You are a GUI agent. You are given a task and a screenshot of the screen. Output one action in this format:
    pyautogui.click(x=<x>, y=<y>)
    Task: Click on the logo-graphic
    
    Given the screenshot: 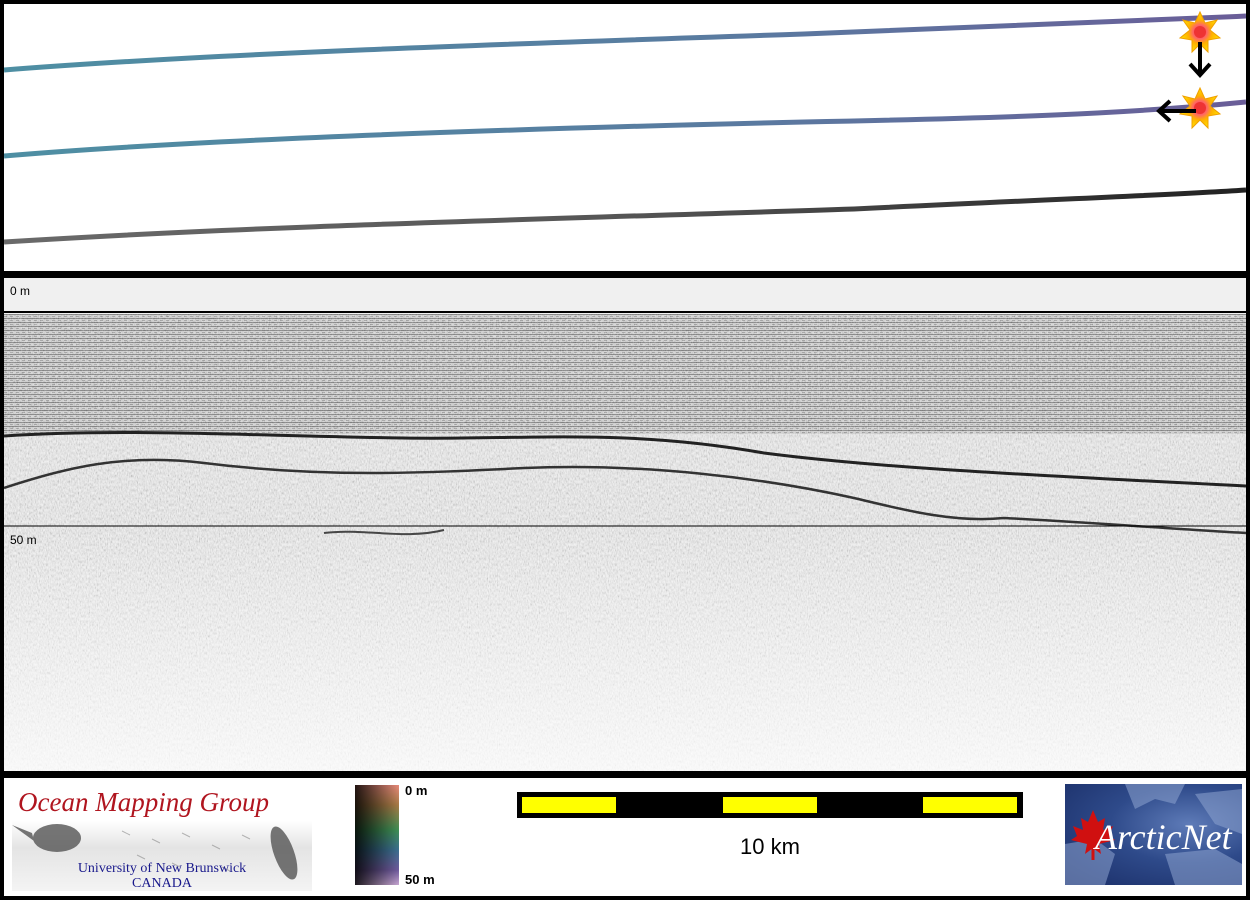 What is the action you would take?
    pyautogui.click(x=155, y=852)
    